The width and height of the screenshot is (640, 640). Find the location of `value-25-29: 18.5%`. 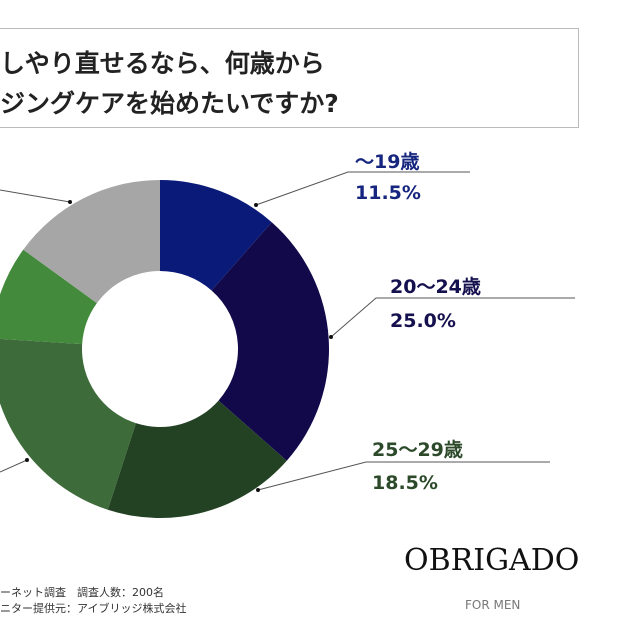

value-25-29: 18.5% is located at coordinates (405, 483).